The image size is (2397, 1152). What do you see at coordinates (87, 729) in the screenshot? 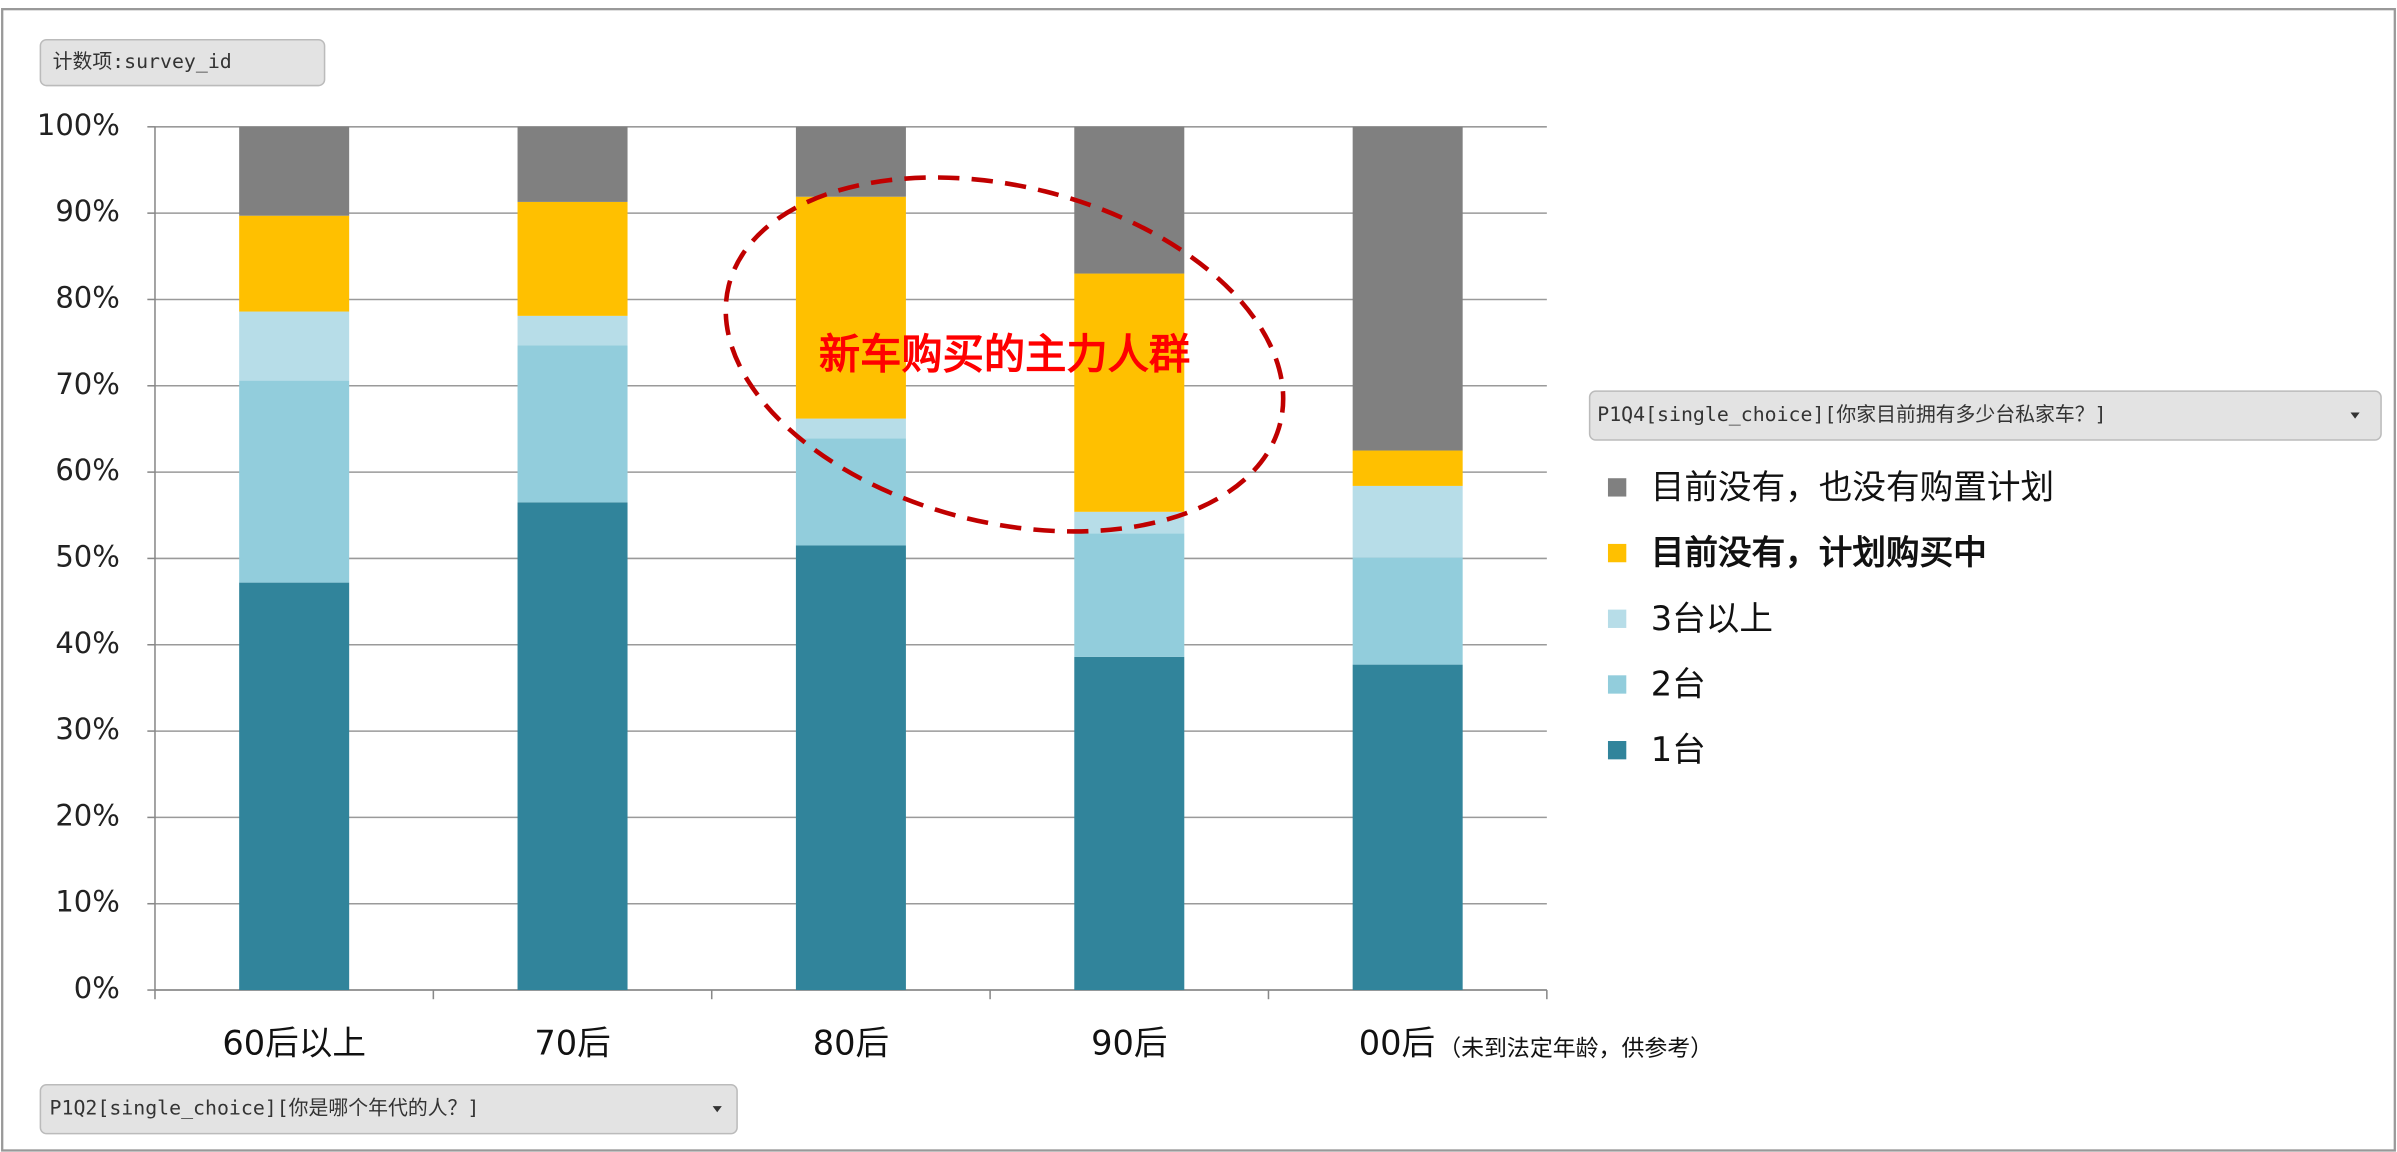
I see `y-tick-label: 30%` at bounding box center [87, 729].